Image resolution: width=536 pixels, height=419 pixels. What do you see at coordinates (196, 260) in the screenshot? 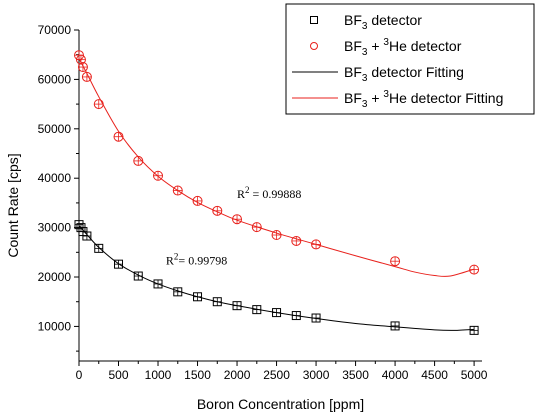
I see `r-squared-label: R2= 0.99798` at bounding box center [196, 260].